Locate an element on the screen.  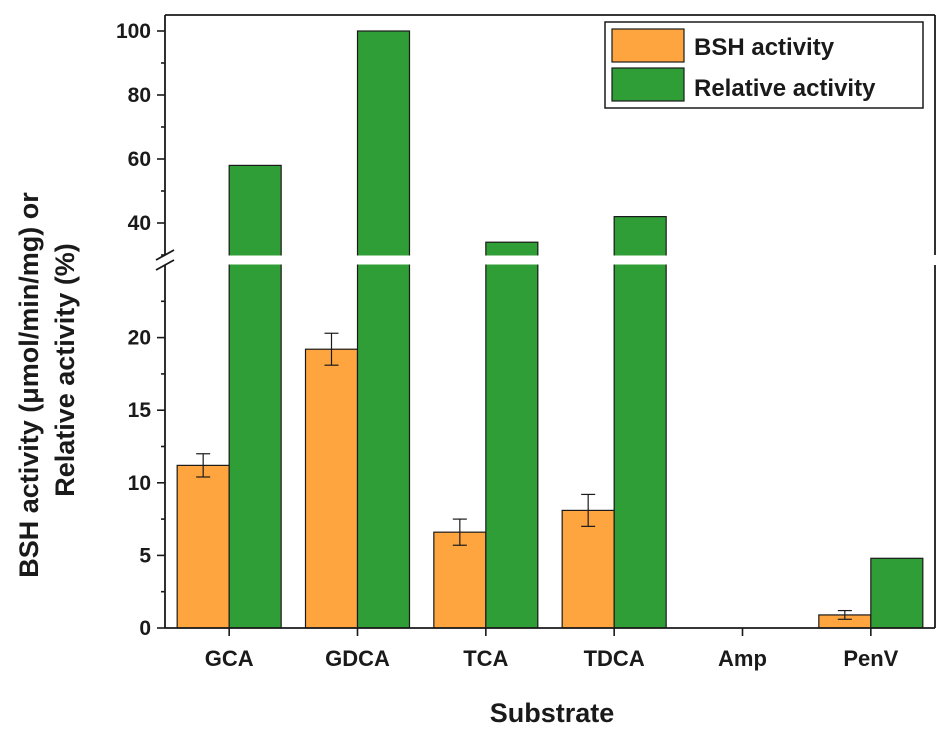
bar-relative-activity-gca is located at coordinates (255, 396).